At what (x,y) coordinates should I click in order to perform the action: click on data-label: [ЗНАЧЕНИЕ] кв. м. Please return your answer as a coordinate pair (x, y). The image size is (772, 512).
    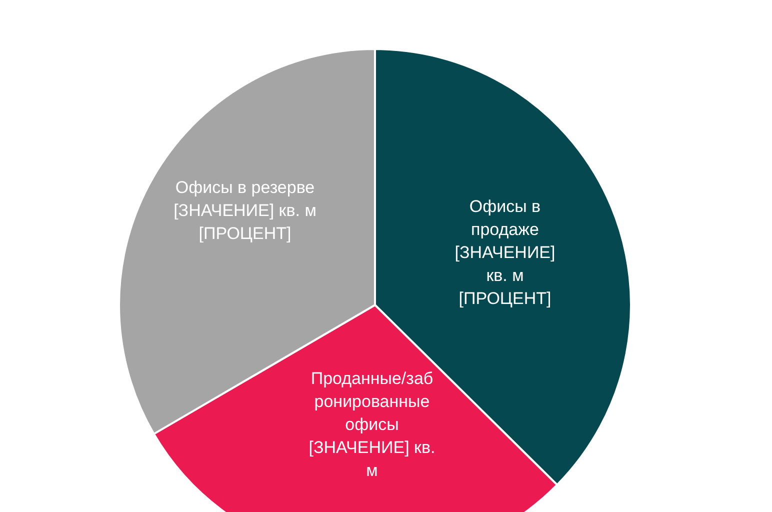
    Looking at the image, I should click on (372, 459).